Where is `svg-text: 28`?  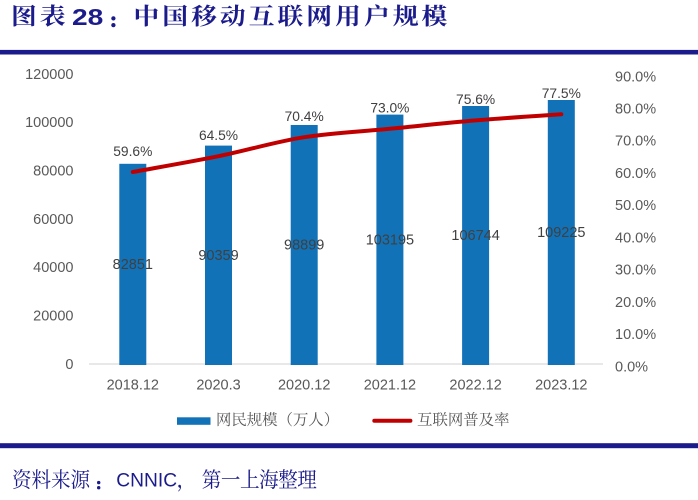 svg-text: 28 is located at coordinates (87, 17).